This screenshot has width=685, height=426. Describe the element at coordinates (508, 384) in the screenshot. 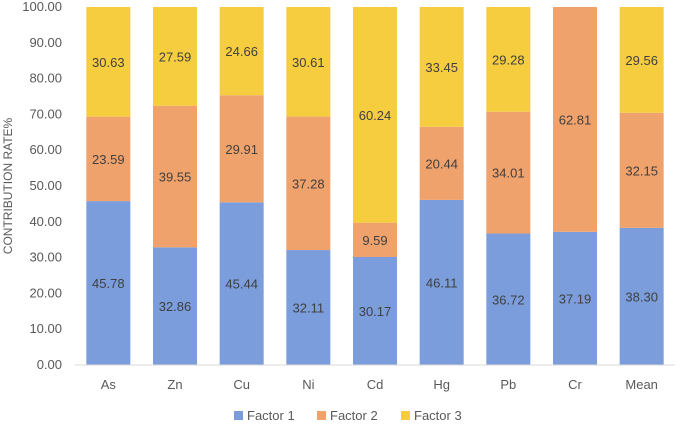

I see `x-tick-label: Pb` at that location.